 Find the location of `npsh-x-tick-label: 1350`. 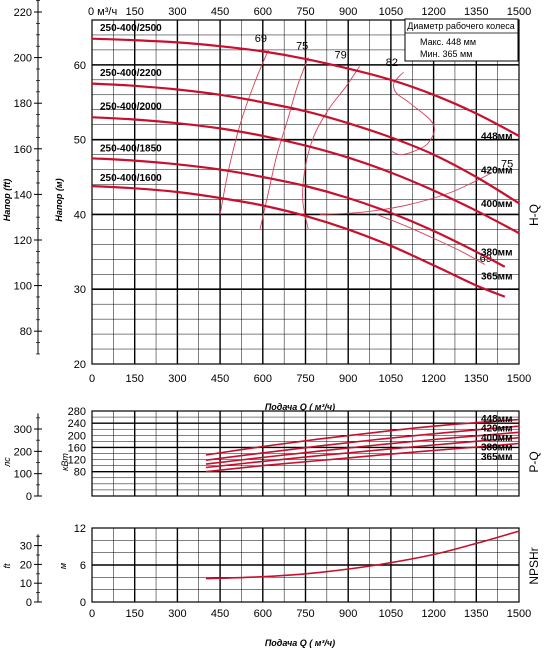

npsh-x-tick-label: 1350 is located at coordinates (476, 614).